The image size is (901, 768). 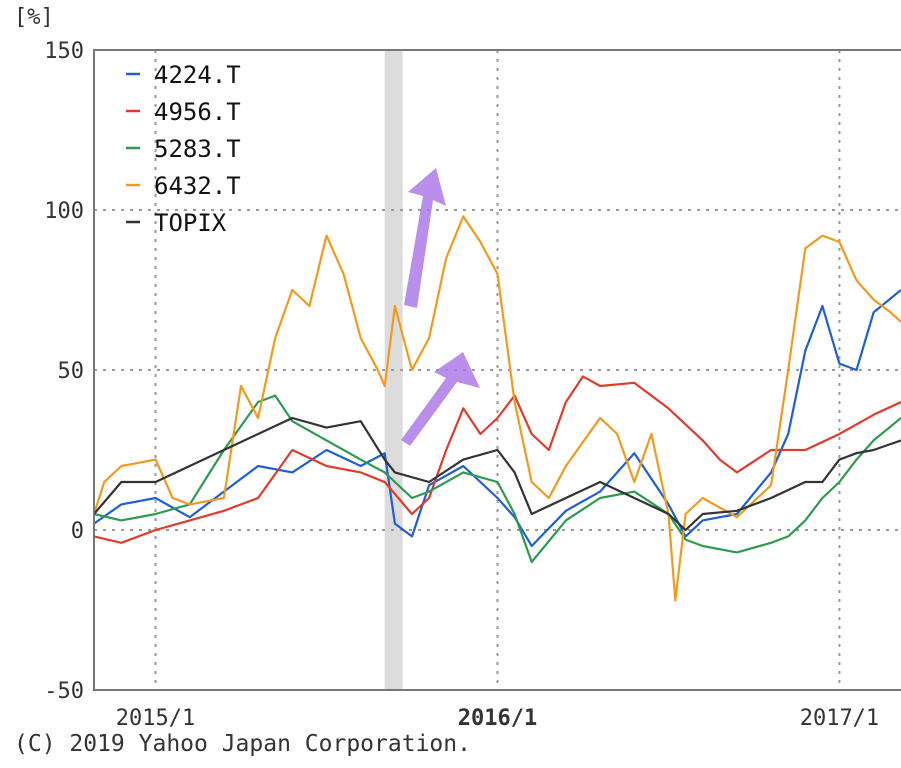 What do you see at coordinates (197, 112) in the screenshot?
I see `legend-entry: 4956.T` at bounding box center [197, 112].